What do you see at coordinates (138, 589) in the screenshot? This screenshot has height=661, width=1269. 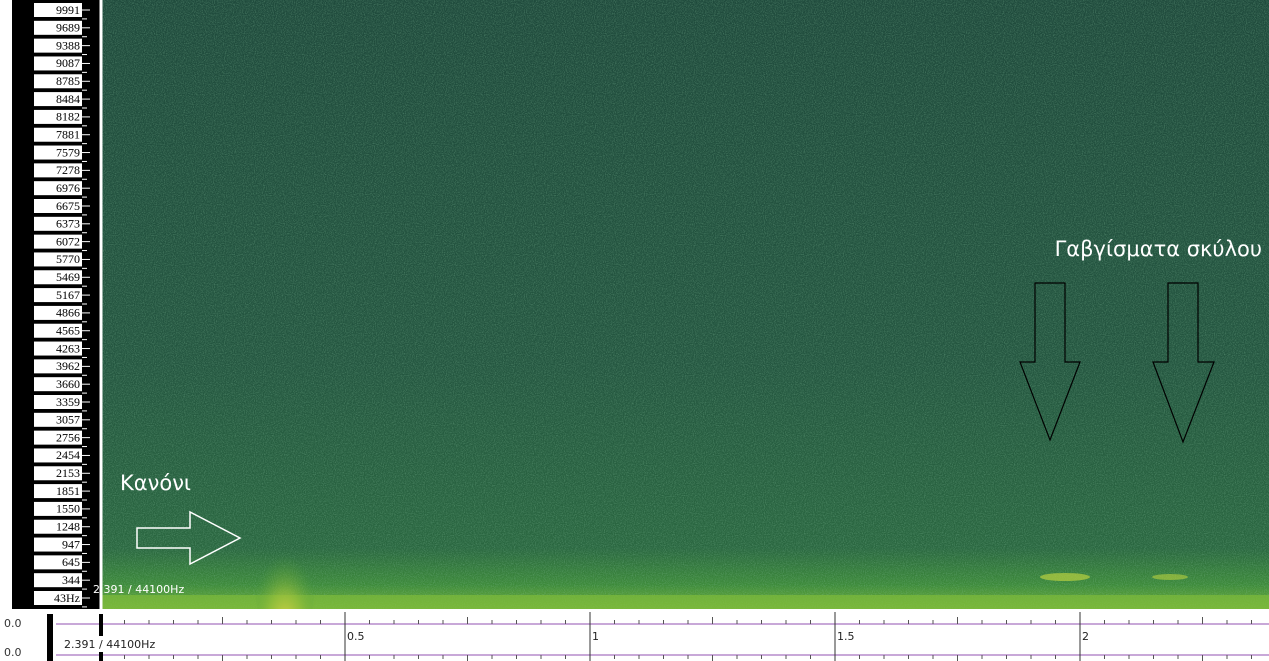 I see `cursor-readout: 2.391 / 44100Hz` at bounding box center [138, 589].